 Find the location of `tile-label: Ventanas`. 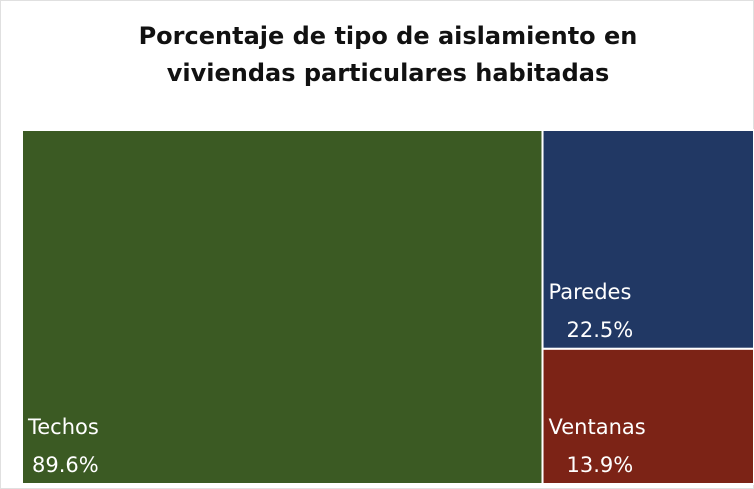

tile-label: Ventanas is located at coordinates (597, 427).